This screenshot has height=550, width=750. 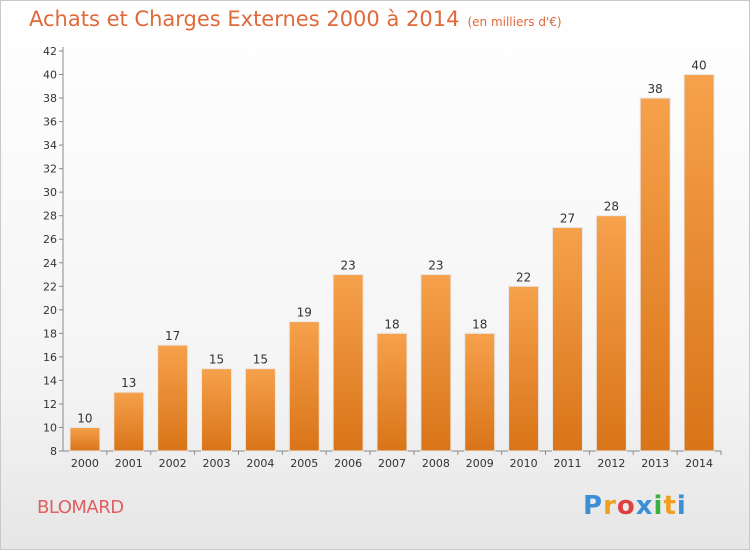 I want to click on y-tick-label: 12, so click(x=50, y=404).